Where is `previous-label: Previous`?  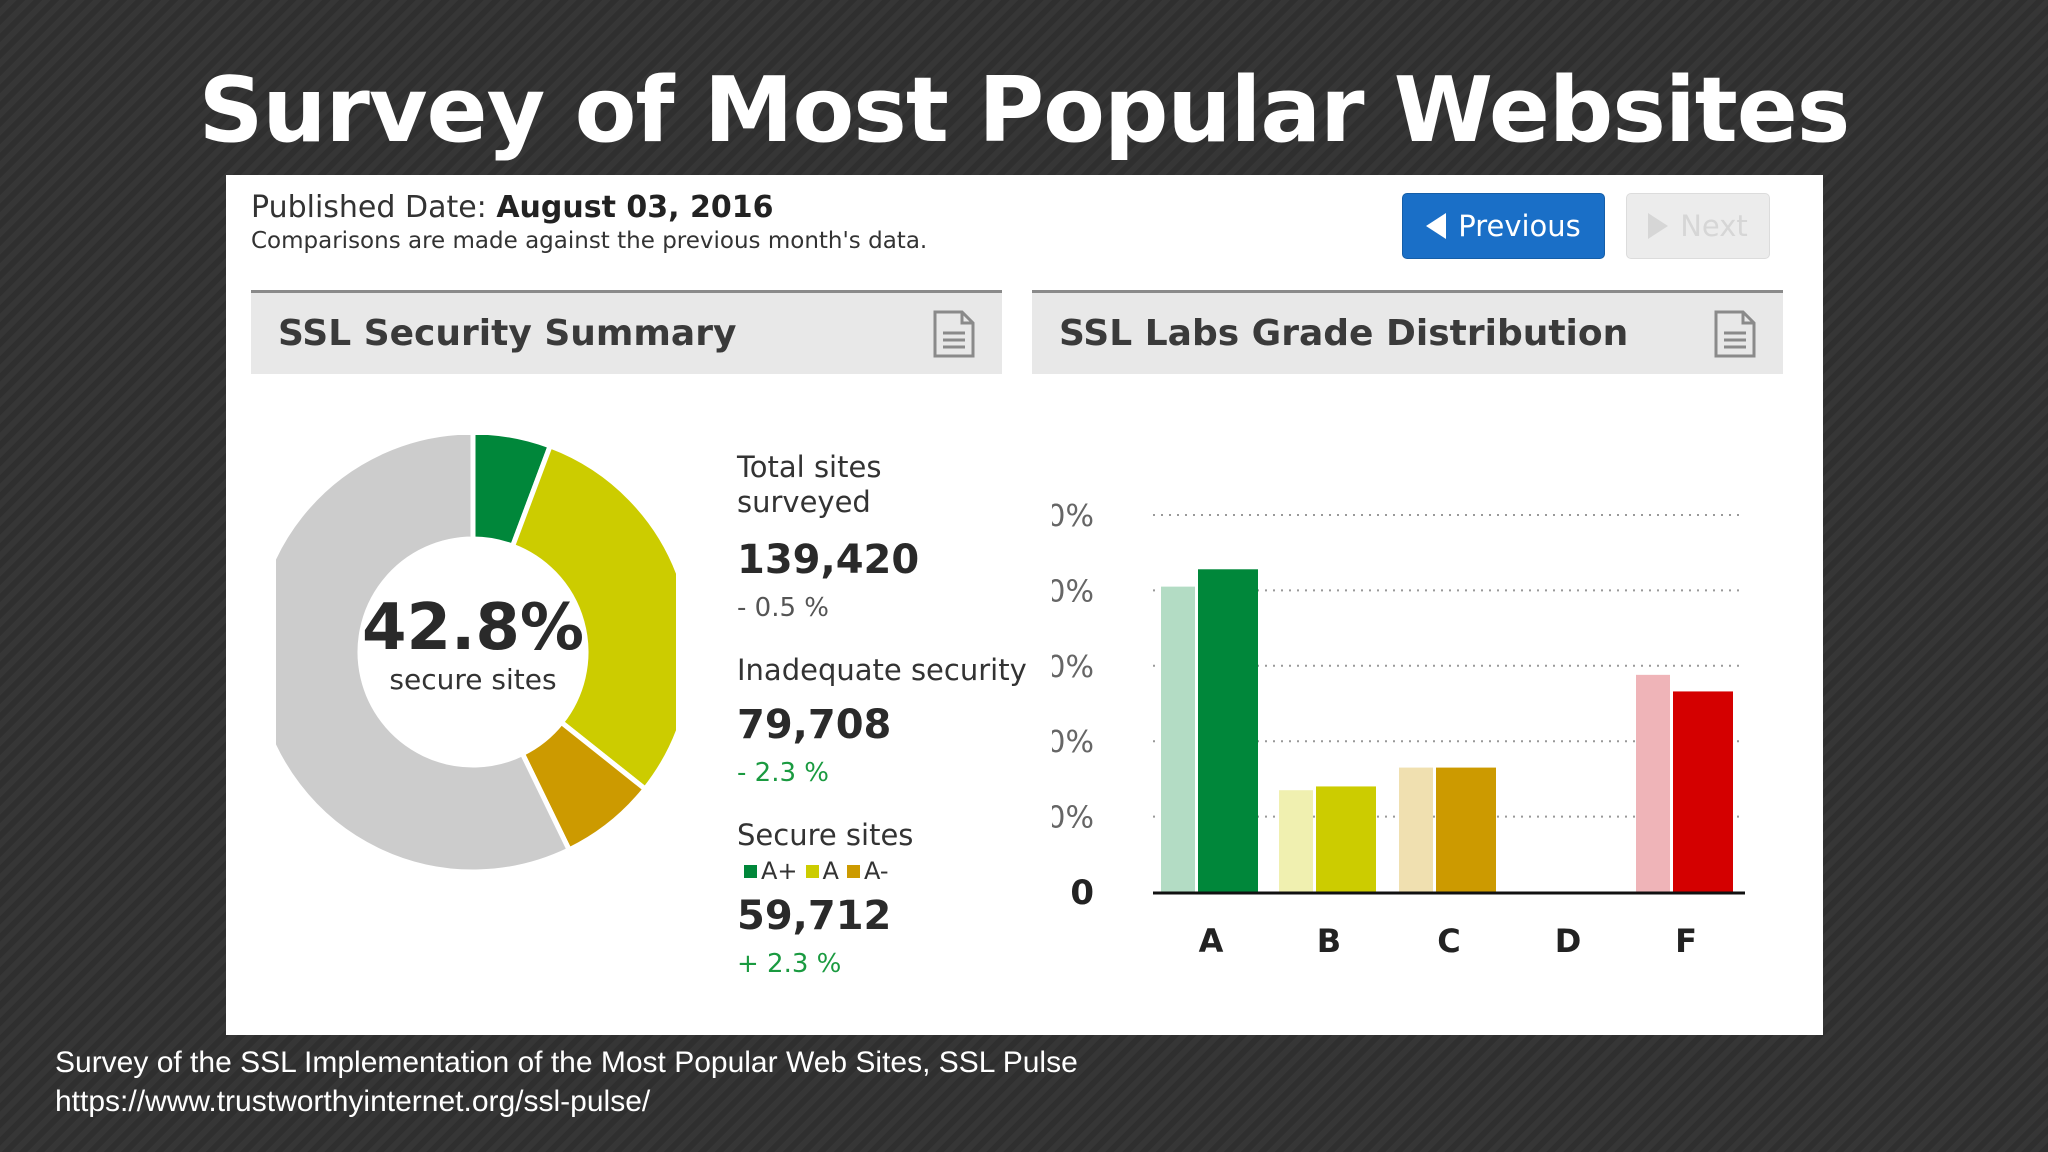
previous-label: Previous is located at coordinates (1519, 226).